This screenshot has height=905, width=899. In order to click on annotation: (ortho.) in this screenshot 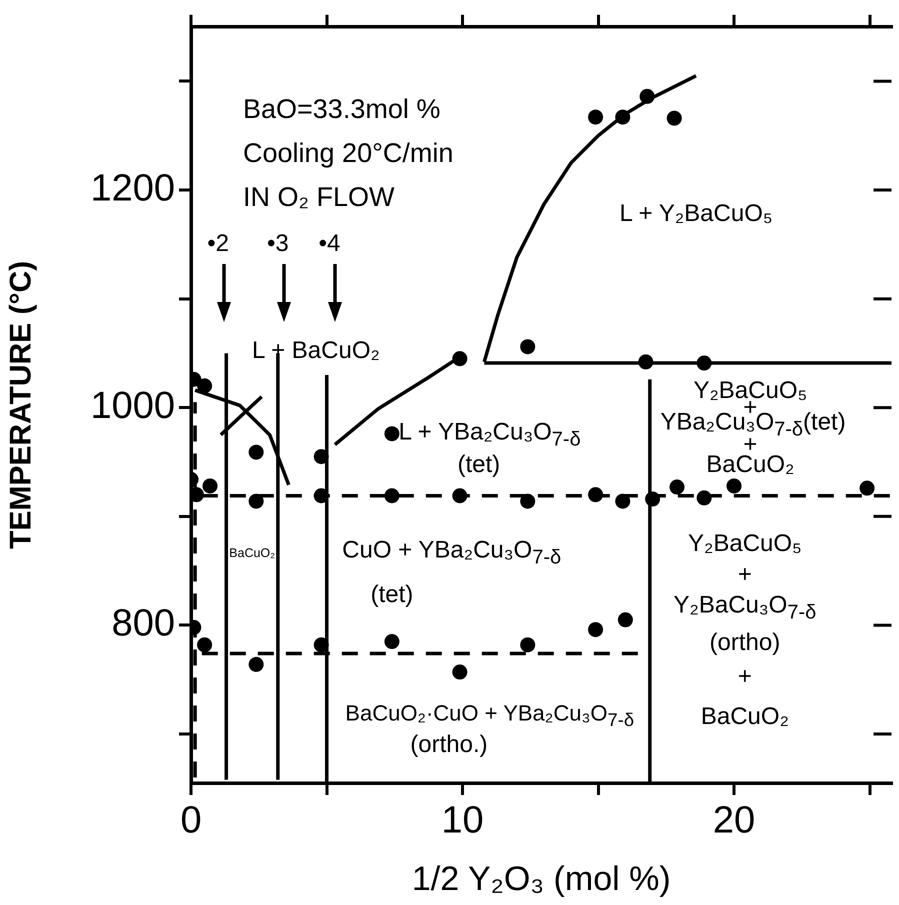, I will do `click(449, 744)`.